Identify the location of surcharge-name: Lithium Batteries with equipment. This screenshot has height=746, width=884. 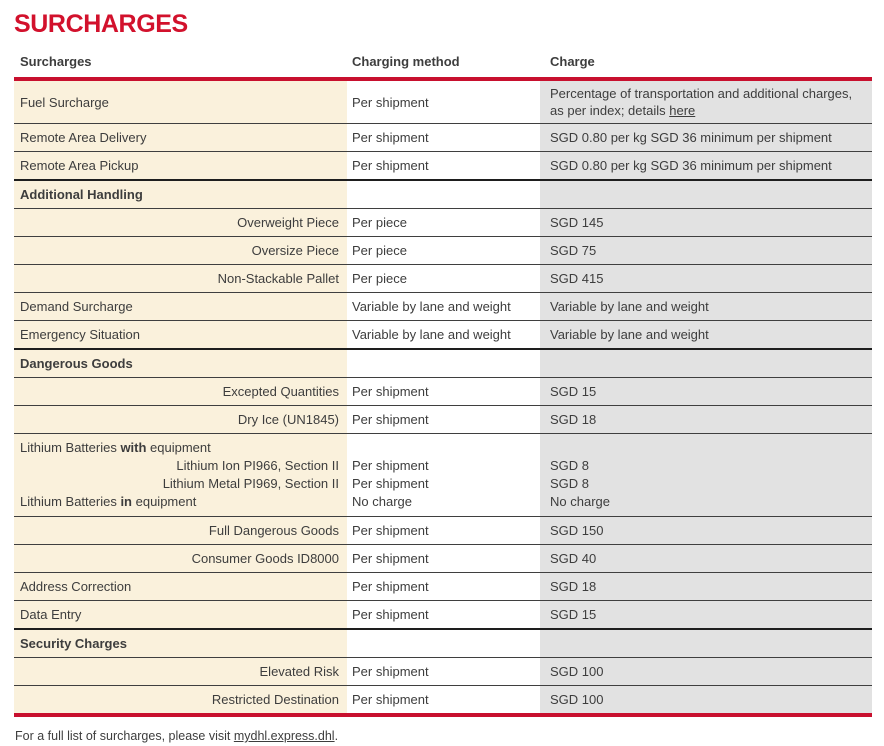
(115, 447).